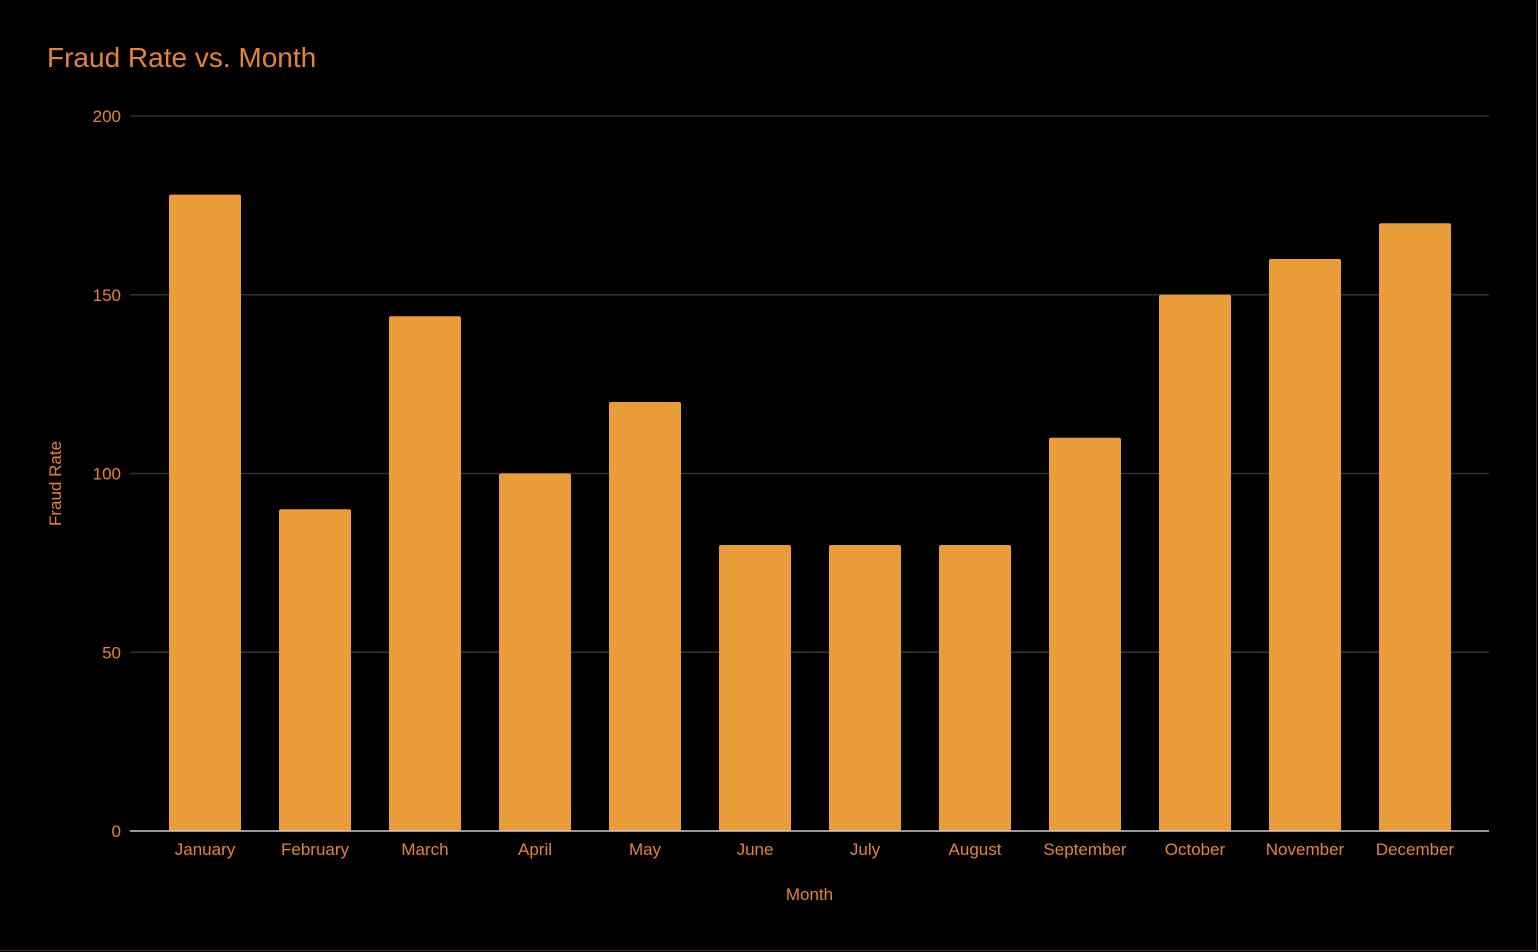 Image resolution: width=1538 pixels, height=952 pixels. I want to click on bar-september, so click(1085, 634).